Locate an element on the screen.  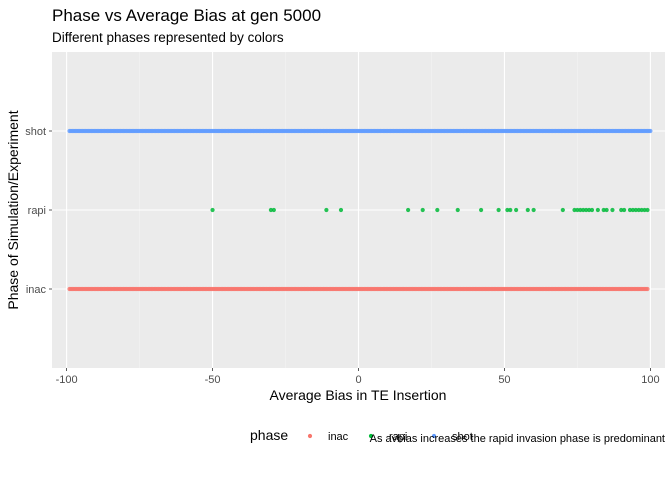
chart-subtitle: Different phases represented by colors is located at coordinates (168, 37).